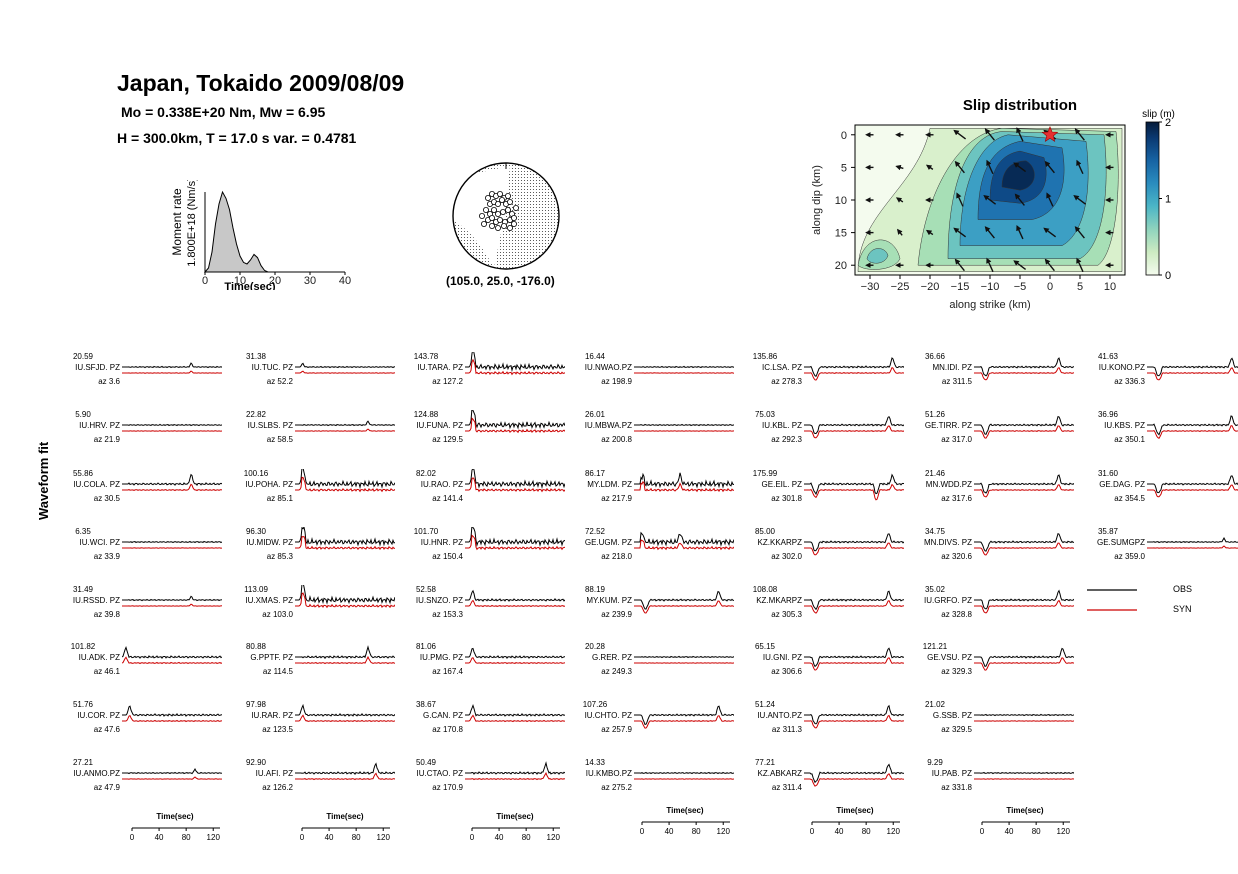 The height and width of the screenshot is (874, 1238). What do you see at coordinates (269, 484) in the screenshot?
I see `station-name: IU.POHA. PZ` at bounding box center [269, 484].